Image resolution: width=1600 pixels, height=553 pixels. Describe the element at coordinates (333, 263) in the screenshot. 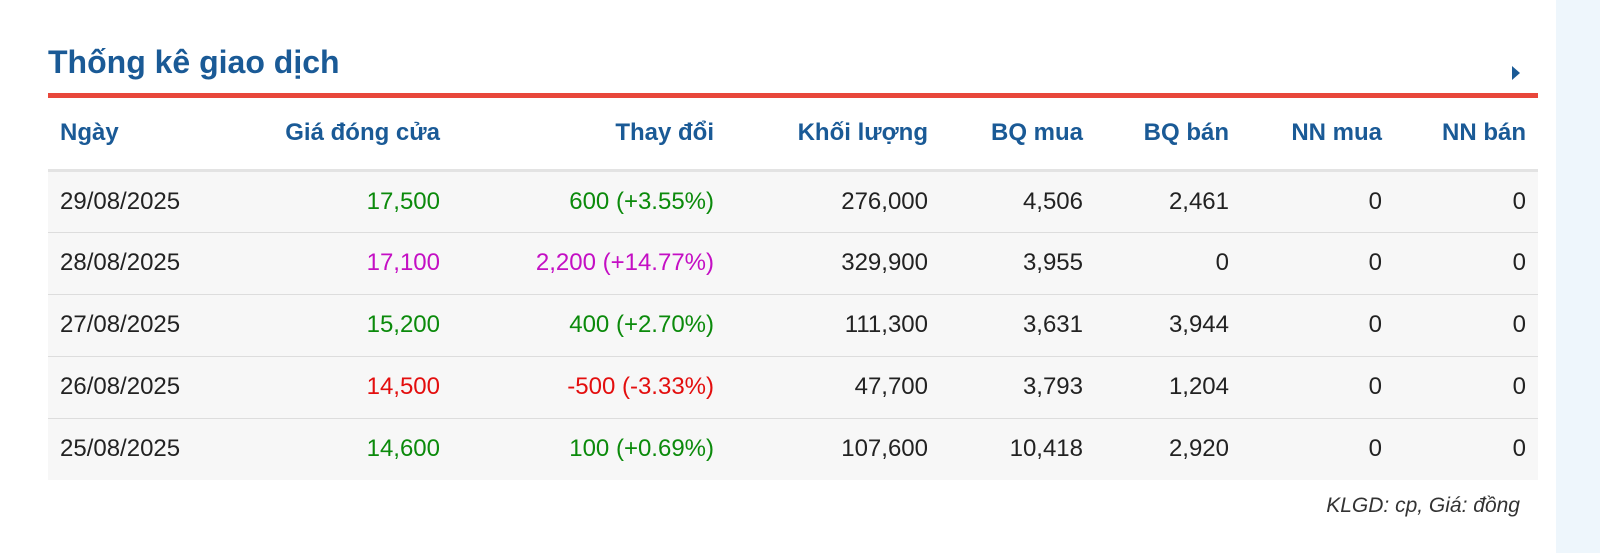

I see `cell-close: 17,100` at that location.